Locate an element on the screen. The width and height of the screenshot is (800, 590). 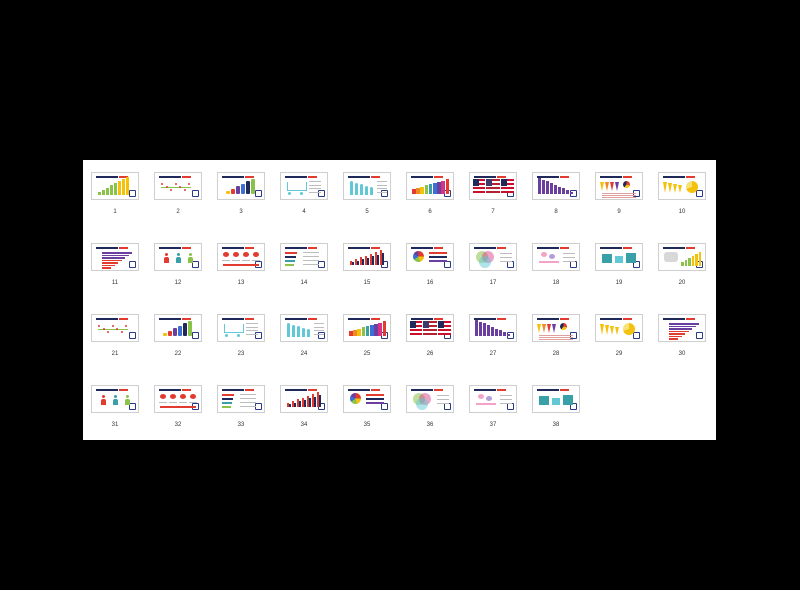
slide-thumbnail-35: 35 is located at coordinates (368, 409).